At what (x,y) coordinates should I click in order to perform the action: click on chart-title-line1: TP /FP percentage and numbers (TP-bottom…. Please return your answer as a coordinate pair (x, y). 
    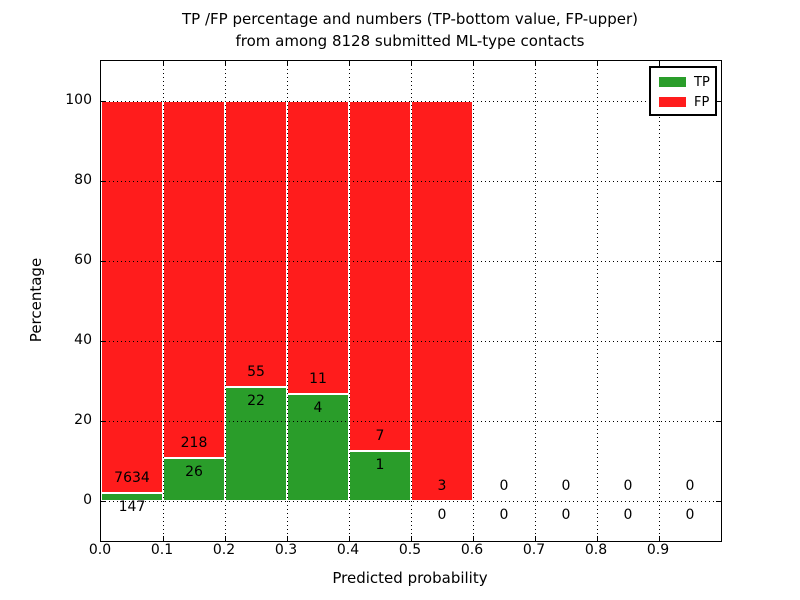
    Looking at the image, I should click on (410, 19).